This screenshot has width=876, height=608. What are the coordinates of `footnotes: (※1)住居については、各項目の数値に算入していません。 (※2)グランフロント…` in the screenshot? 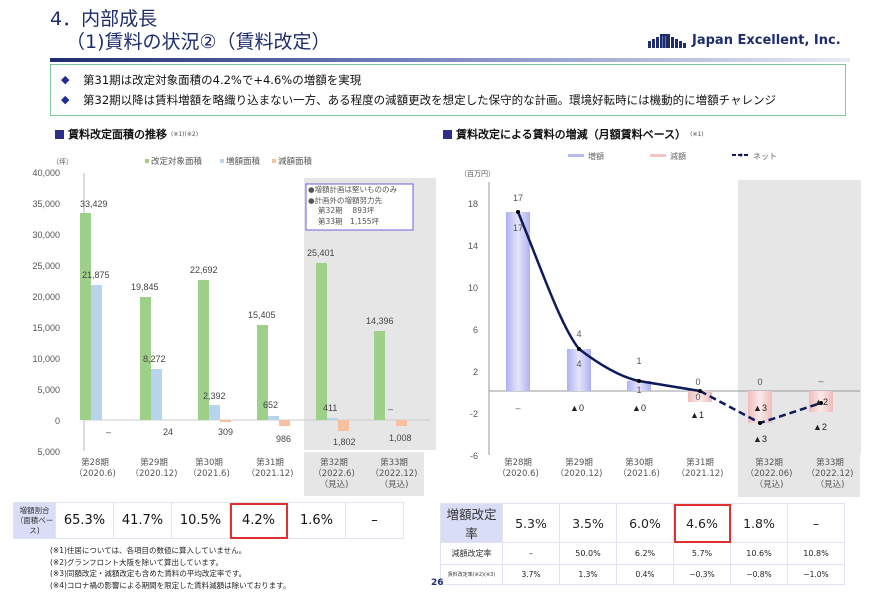 It's located at (170, 568).